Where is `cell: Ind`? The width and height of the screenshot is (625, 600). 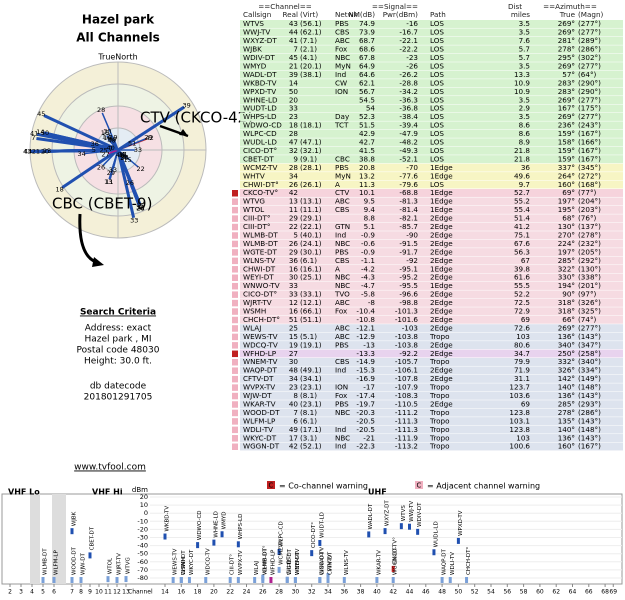
cell: Ind is located at coordinates (340, 74).